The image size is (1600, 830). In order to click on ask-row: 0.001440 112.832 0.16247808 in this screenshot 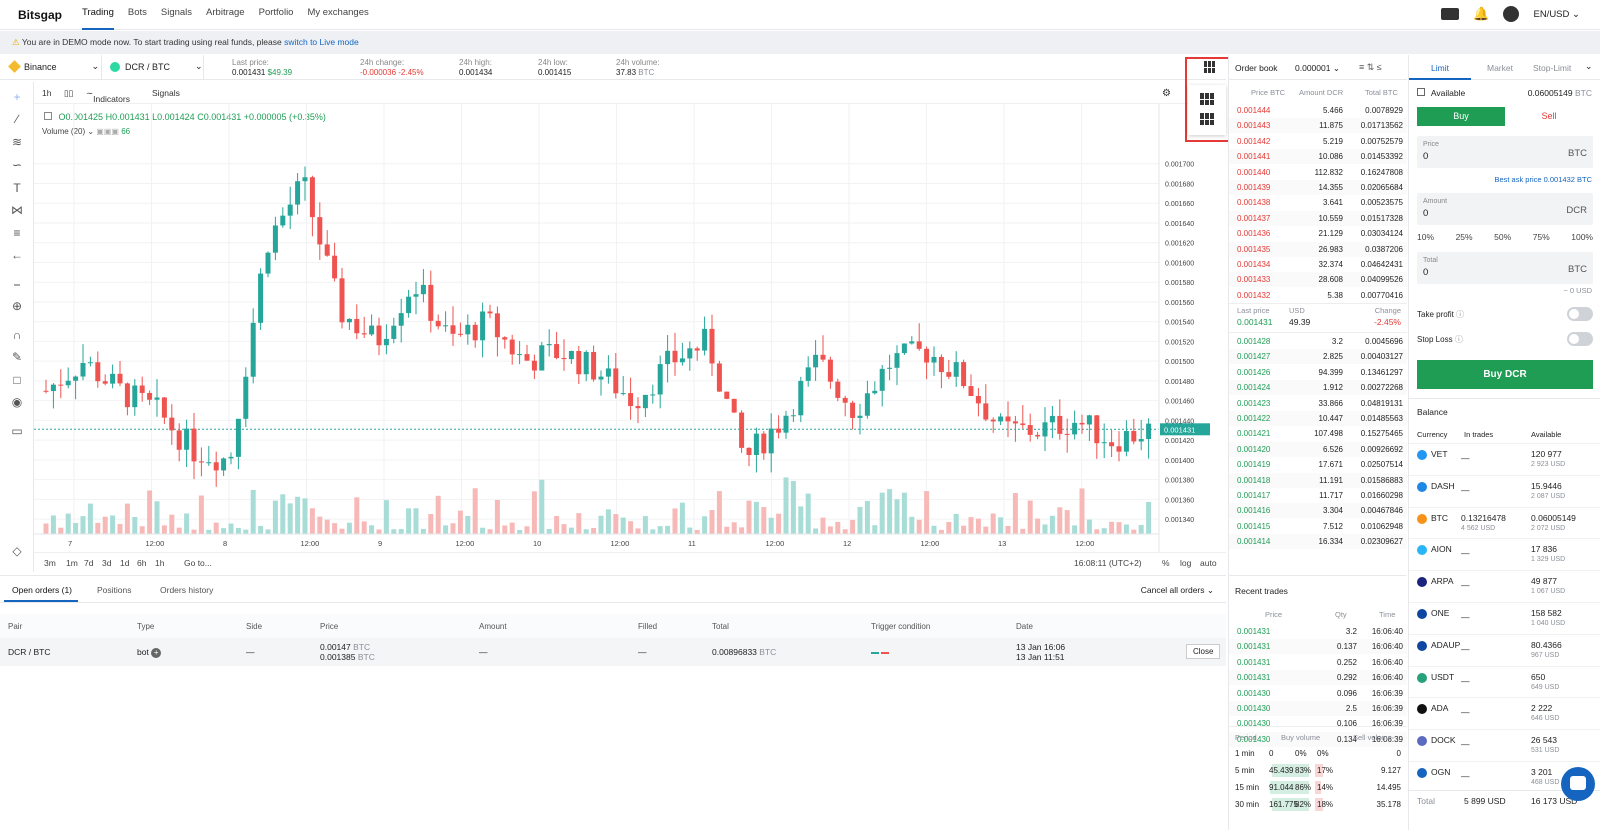, I will do `click(1318, 172)`.